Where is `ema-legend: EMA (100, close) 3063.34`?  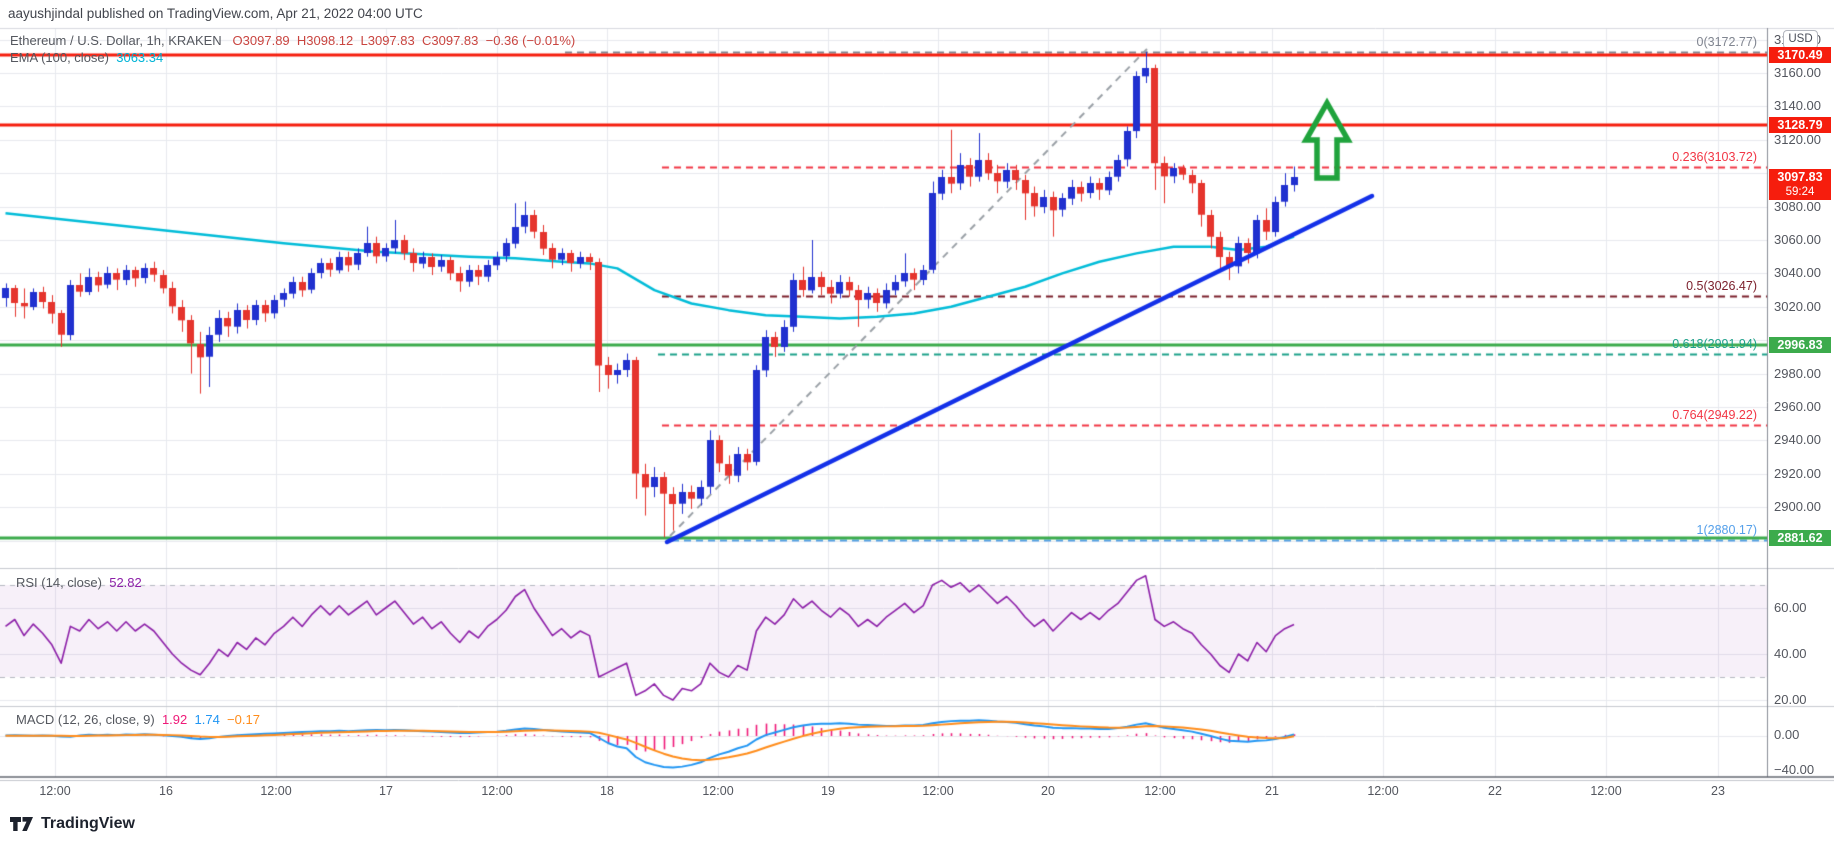 ema-legend: EMA (100, close) 3063.34 is located at coordinates (86, 57).